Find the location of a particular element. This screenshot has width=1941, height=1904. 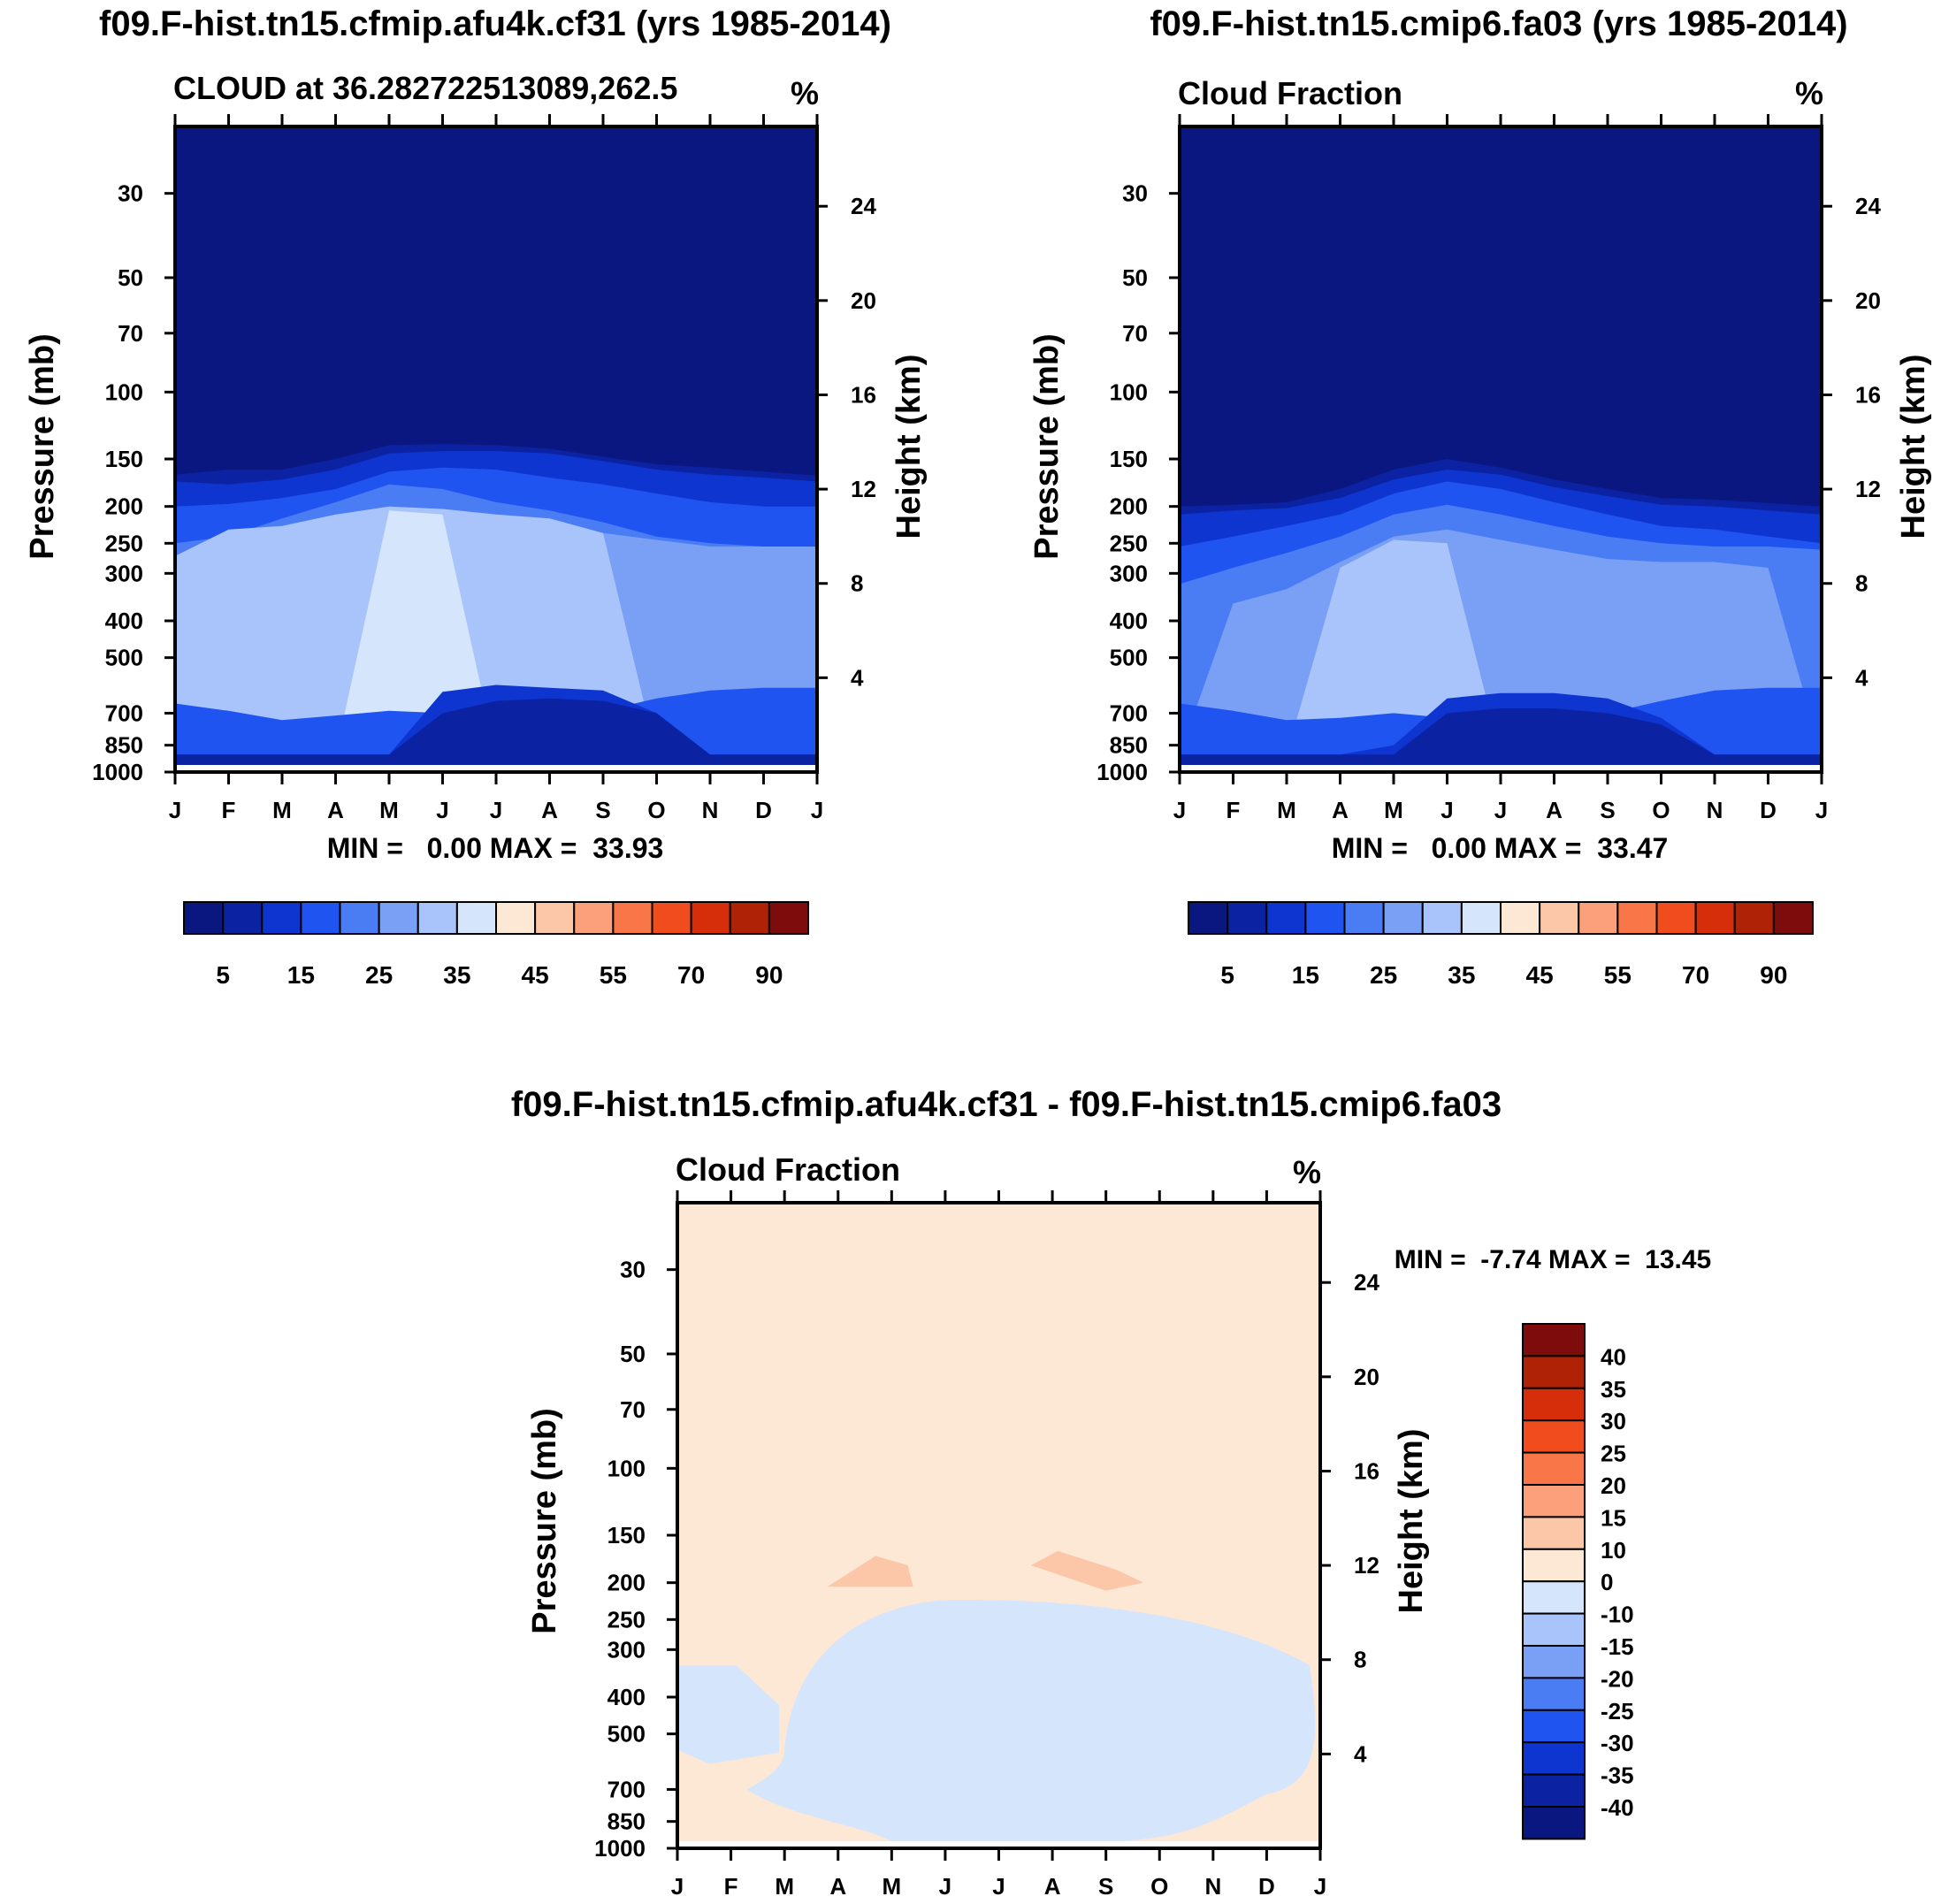

colorbar-label: -20 is located at coordinates (1617, 1678).